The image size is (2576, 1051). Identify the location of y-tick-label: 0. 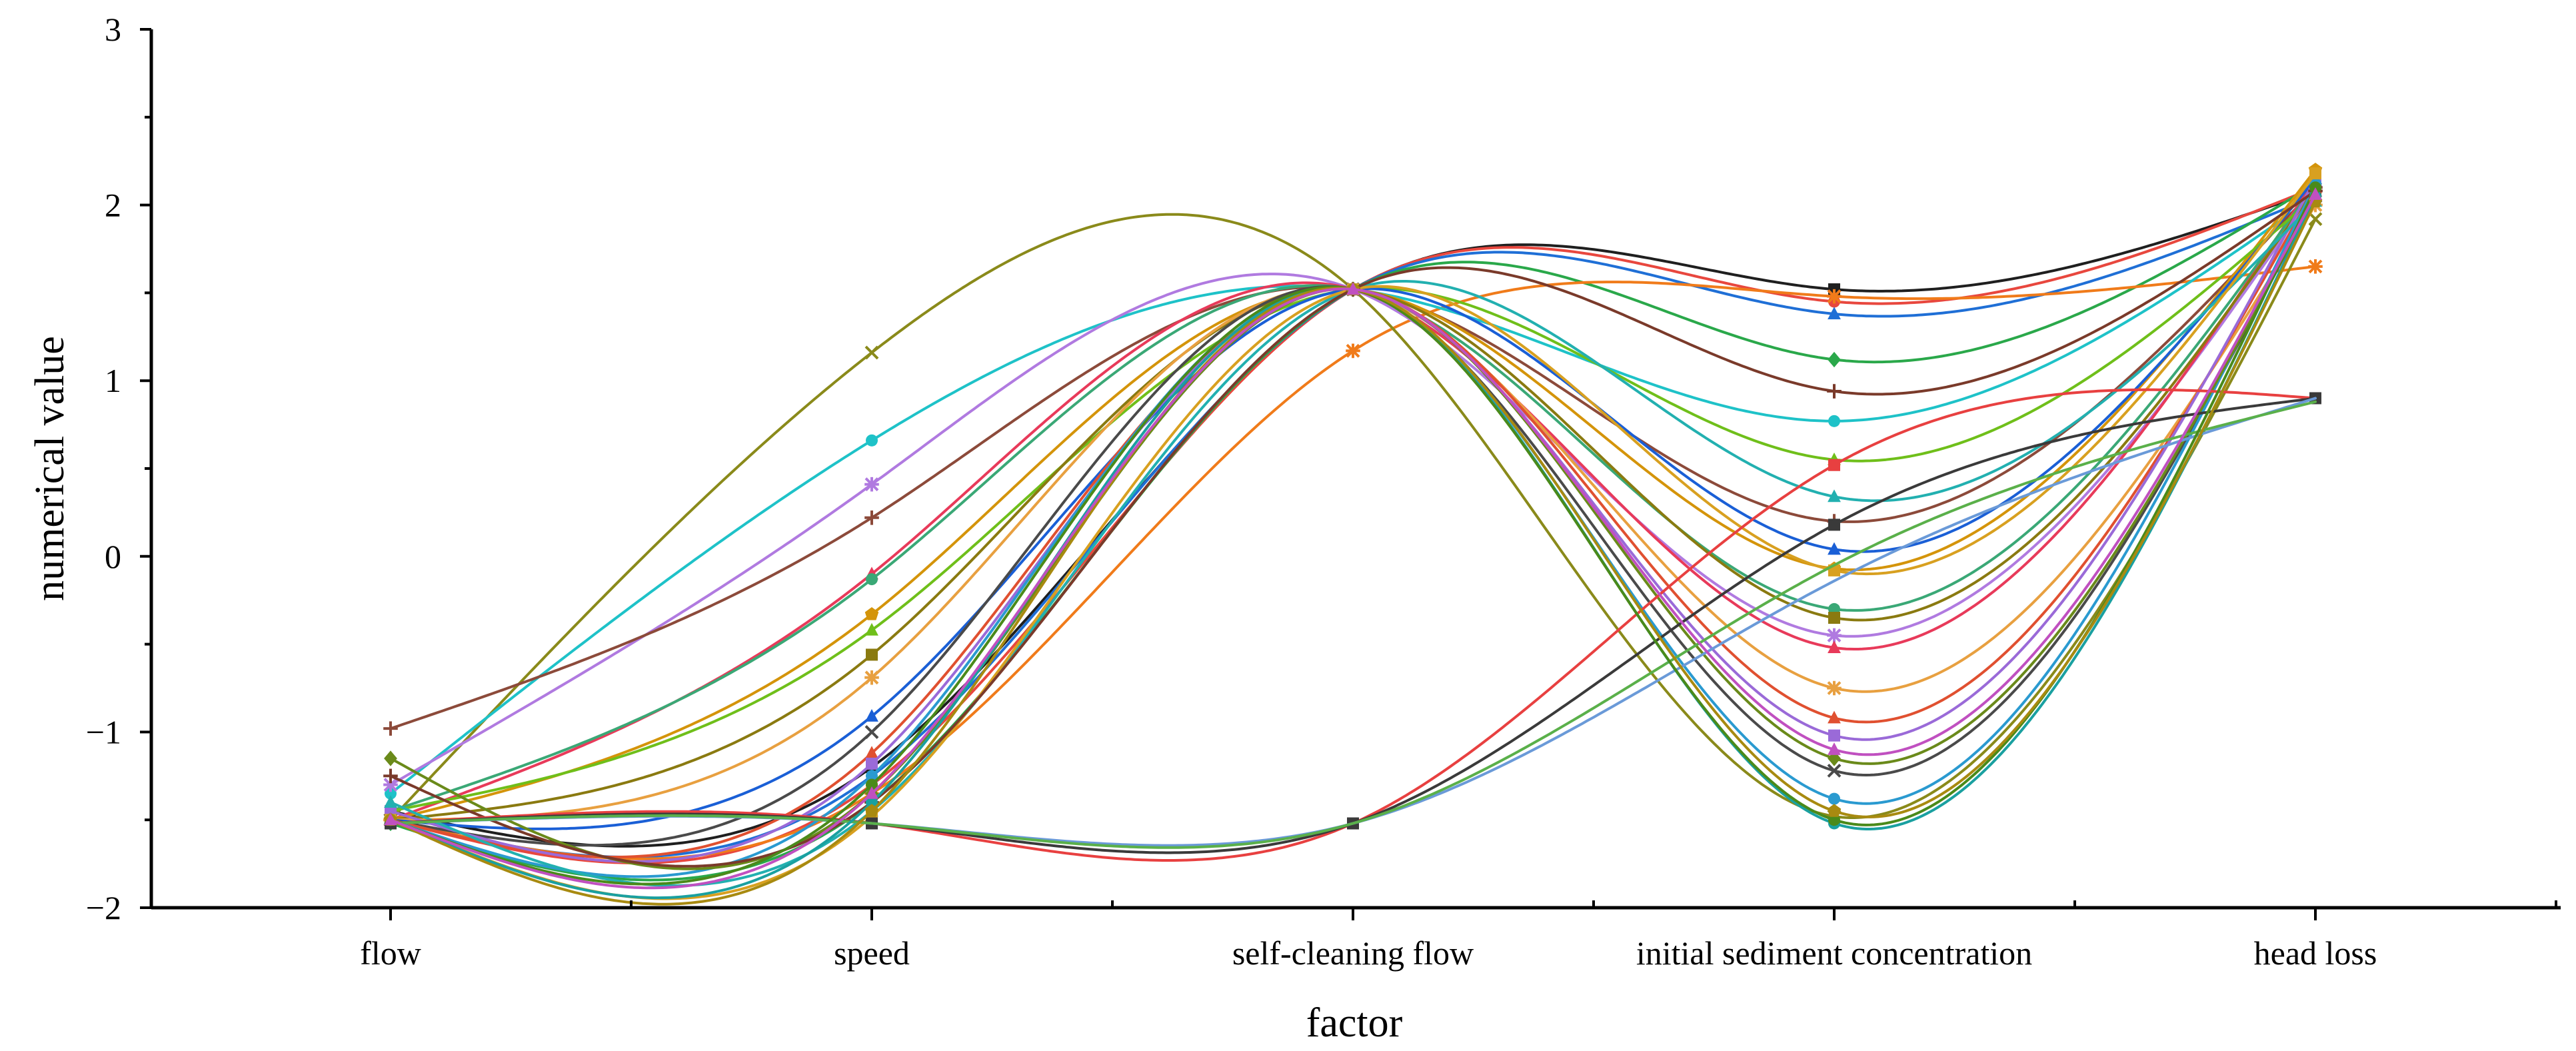
(113, 556).